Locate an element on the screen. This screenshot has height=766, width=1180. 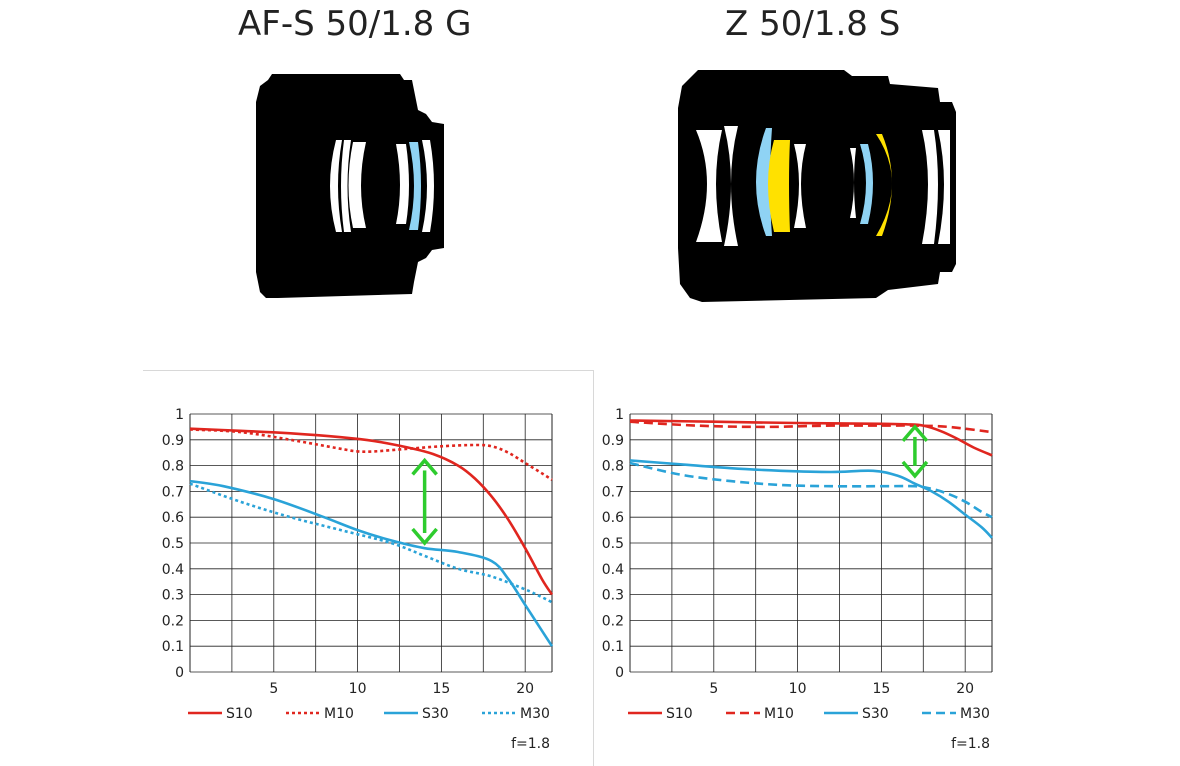
panel-frame-divider is located at coordinates (593, 568).